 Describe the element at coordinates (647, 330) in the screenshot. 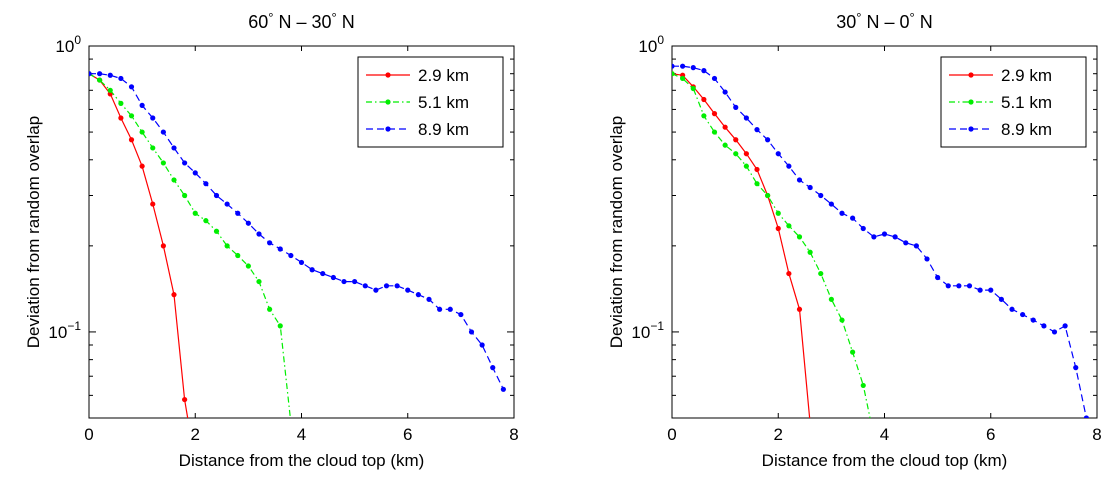

I see `y-tick-label: 10⁻¹` at that location.